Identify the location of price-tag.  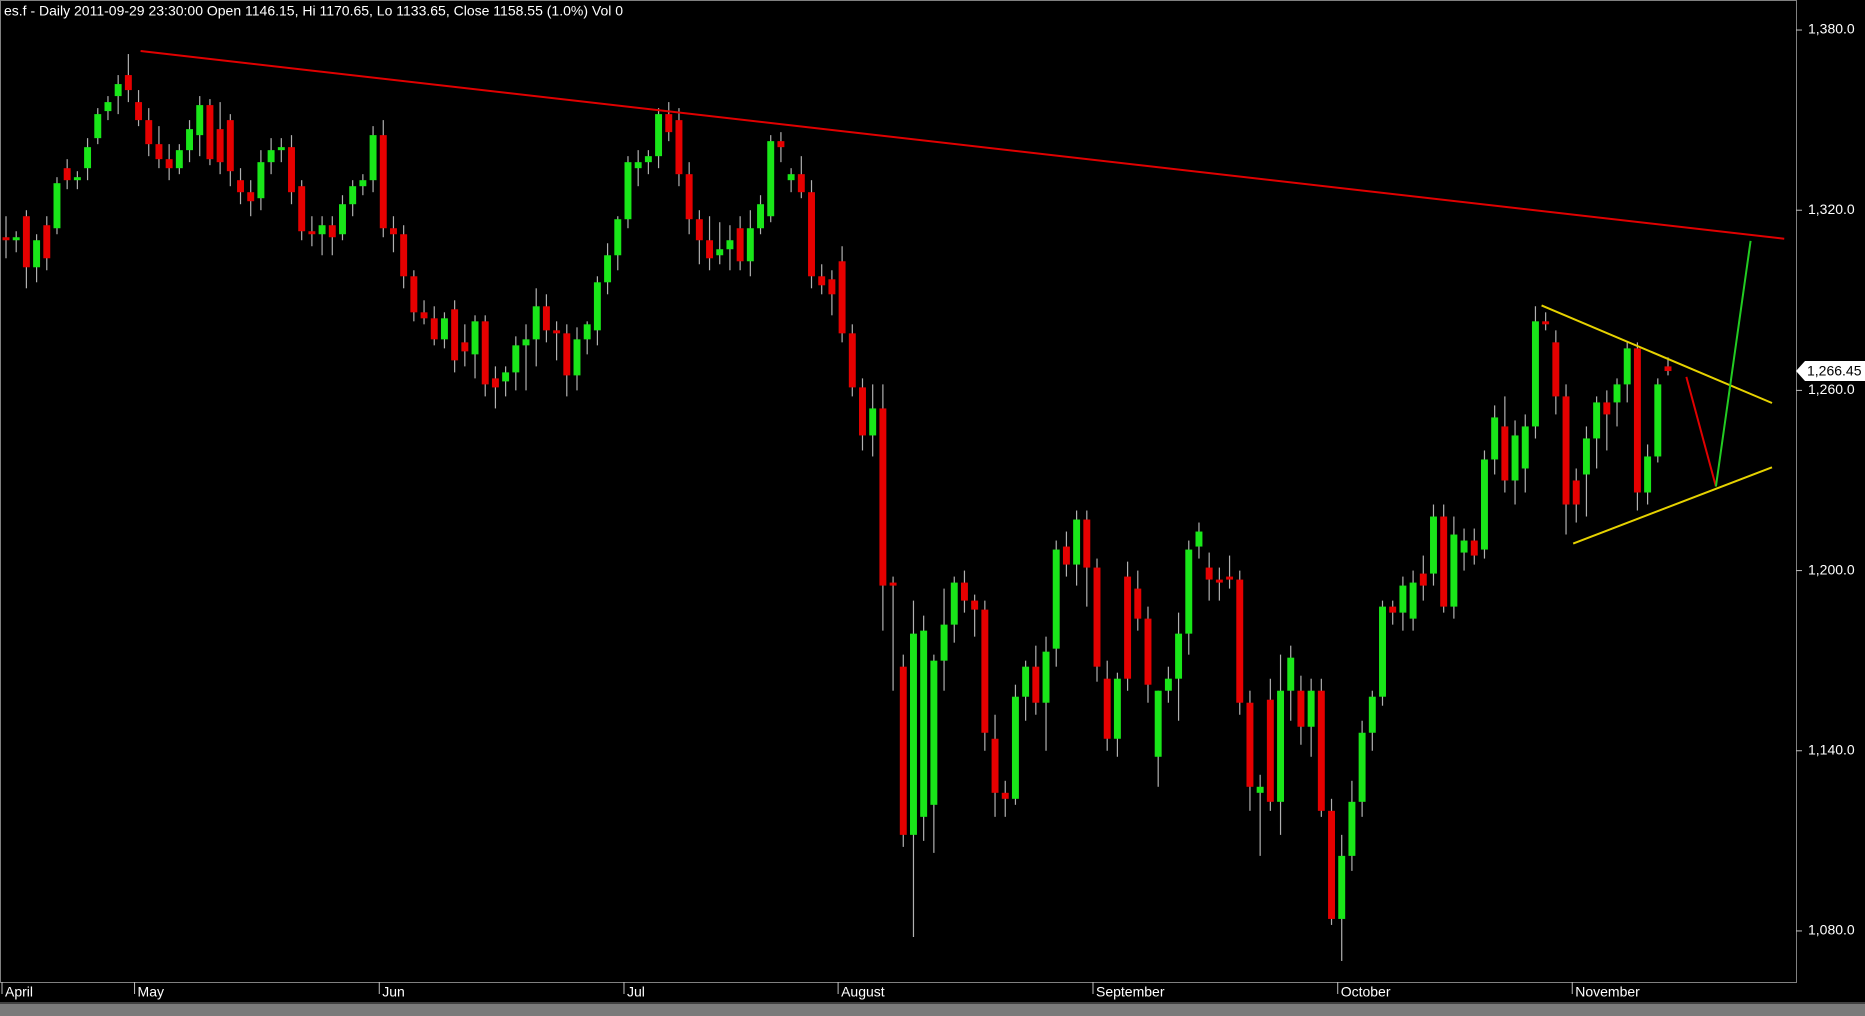
(1830, 371).